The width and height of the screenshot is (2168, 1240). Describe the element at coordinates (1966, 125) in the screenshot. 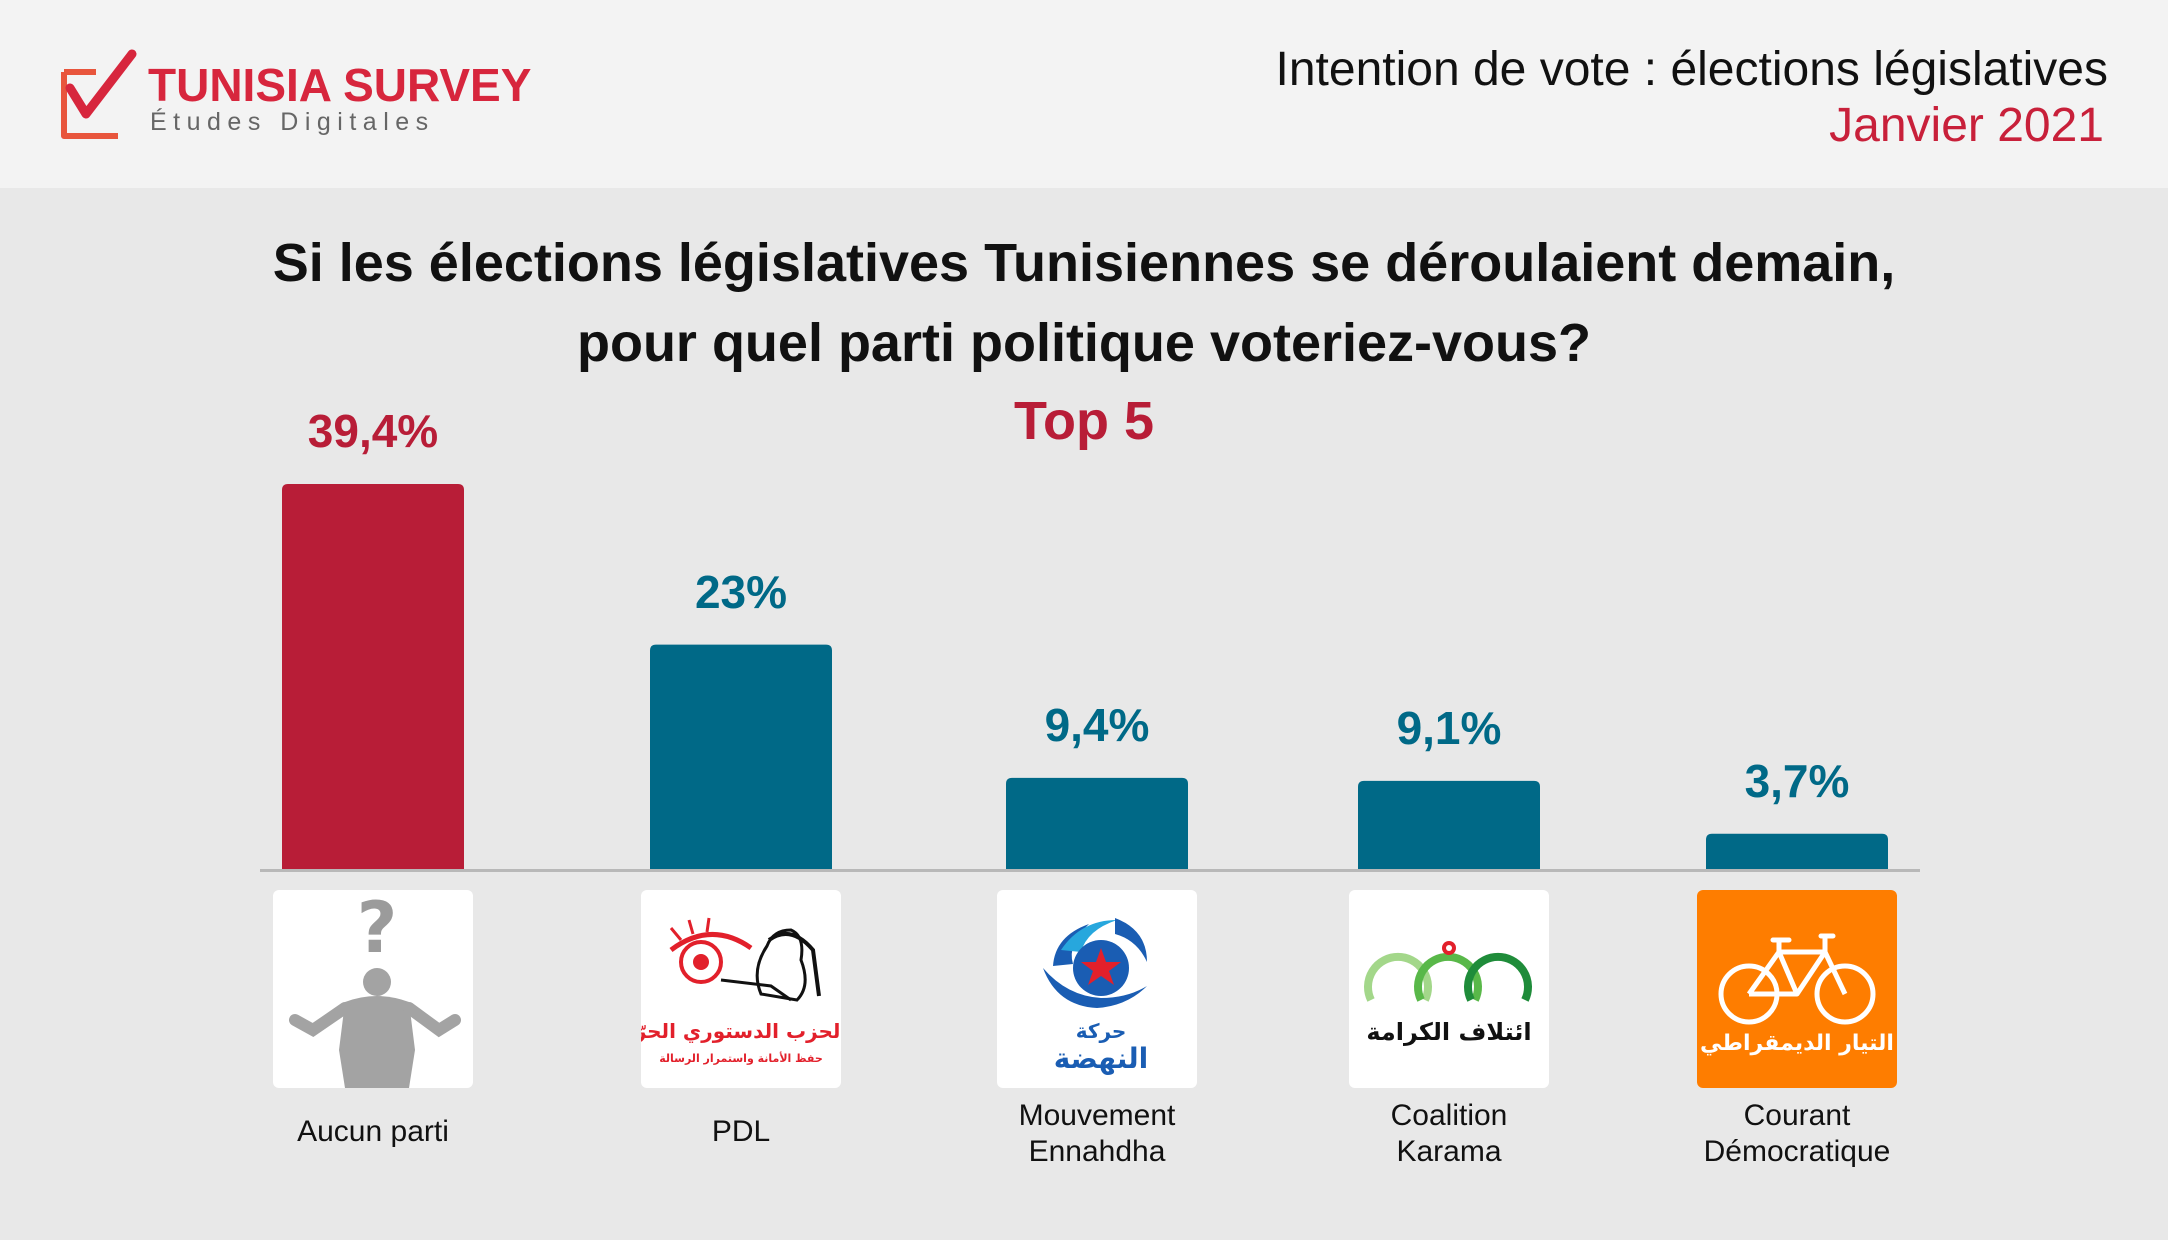

I see `survey-date: Janvier 2021` at that location.